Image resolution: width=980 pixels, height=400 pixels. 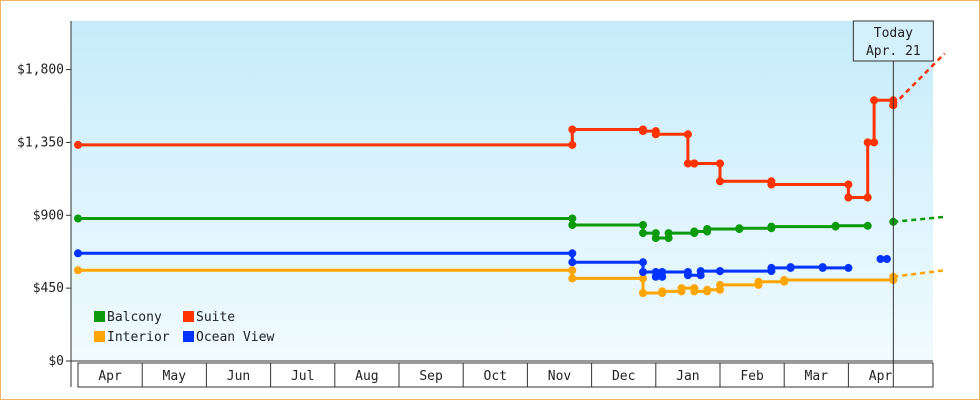 I want to click on x-tick-label: Jan, so click(x=687, y=376).